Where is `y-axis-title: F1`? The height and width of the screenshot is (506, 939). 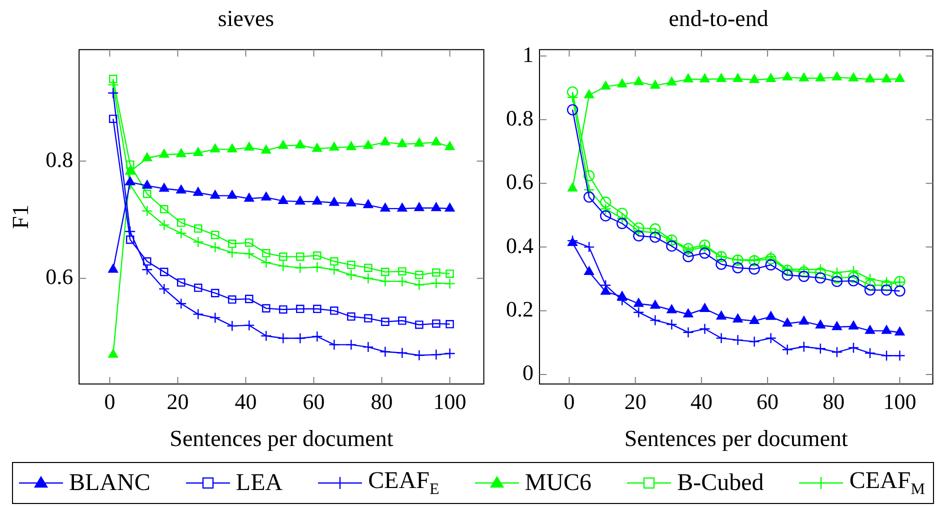 y-axis-title: F1 is located at coordinates (20, 216).